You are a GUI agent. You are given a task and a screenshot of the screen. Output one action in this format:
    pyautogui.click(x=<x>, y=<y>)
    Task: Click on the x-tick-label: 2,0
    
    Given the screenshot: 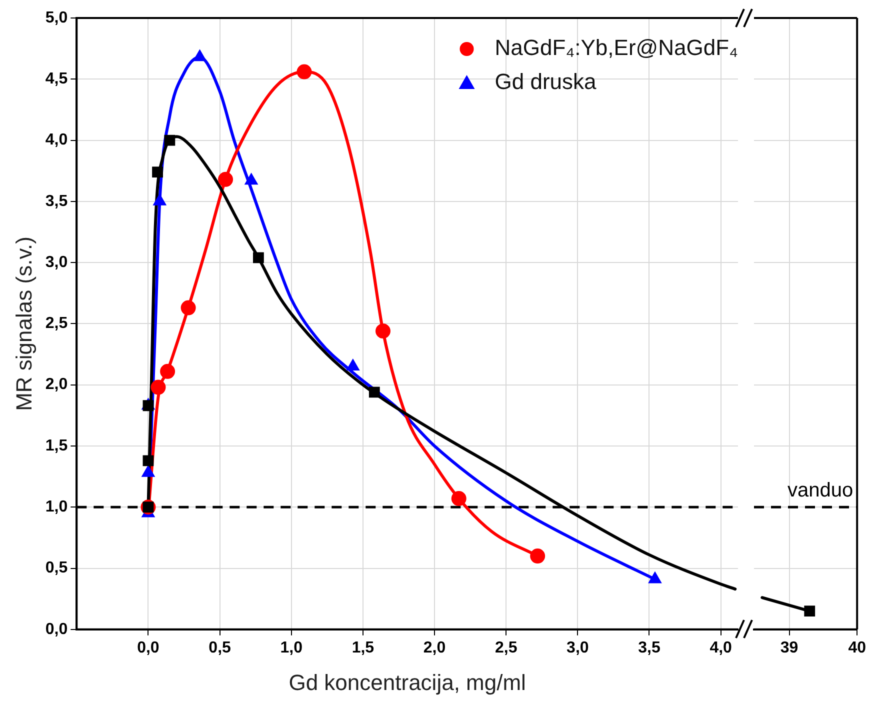 What is the action you would take?
    pyautogui.click(x=434, y=647)
    